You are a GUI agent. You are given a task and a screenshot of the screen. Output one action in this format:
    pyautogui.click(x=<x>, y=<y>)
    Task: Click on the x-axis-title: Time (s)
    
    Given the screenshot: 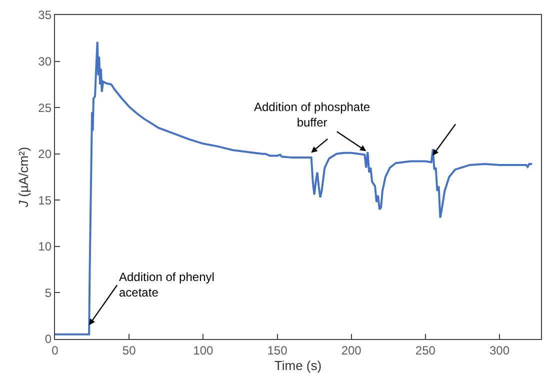 What is the action you would take?
    pyautogui.click(x=298, y=366)
    